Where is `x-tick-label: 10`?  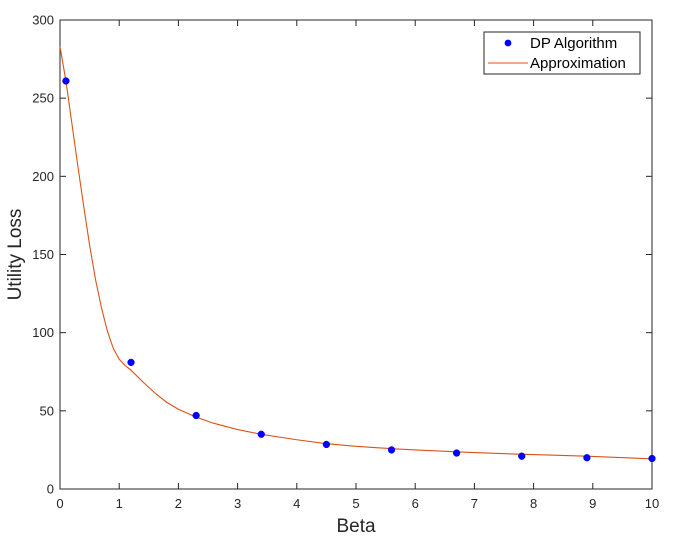
x-tick-label: 10 is located at coordinates (652, 503).